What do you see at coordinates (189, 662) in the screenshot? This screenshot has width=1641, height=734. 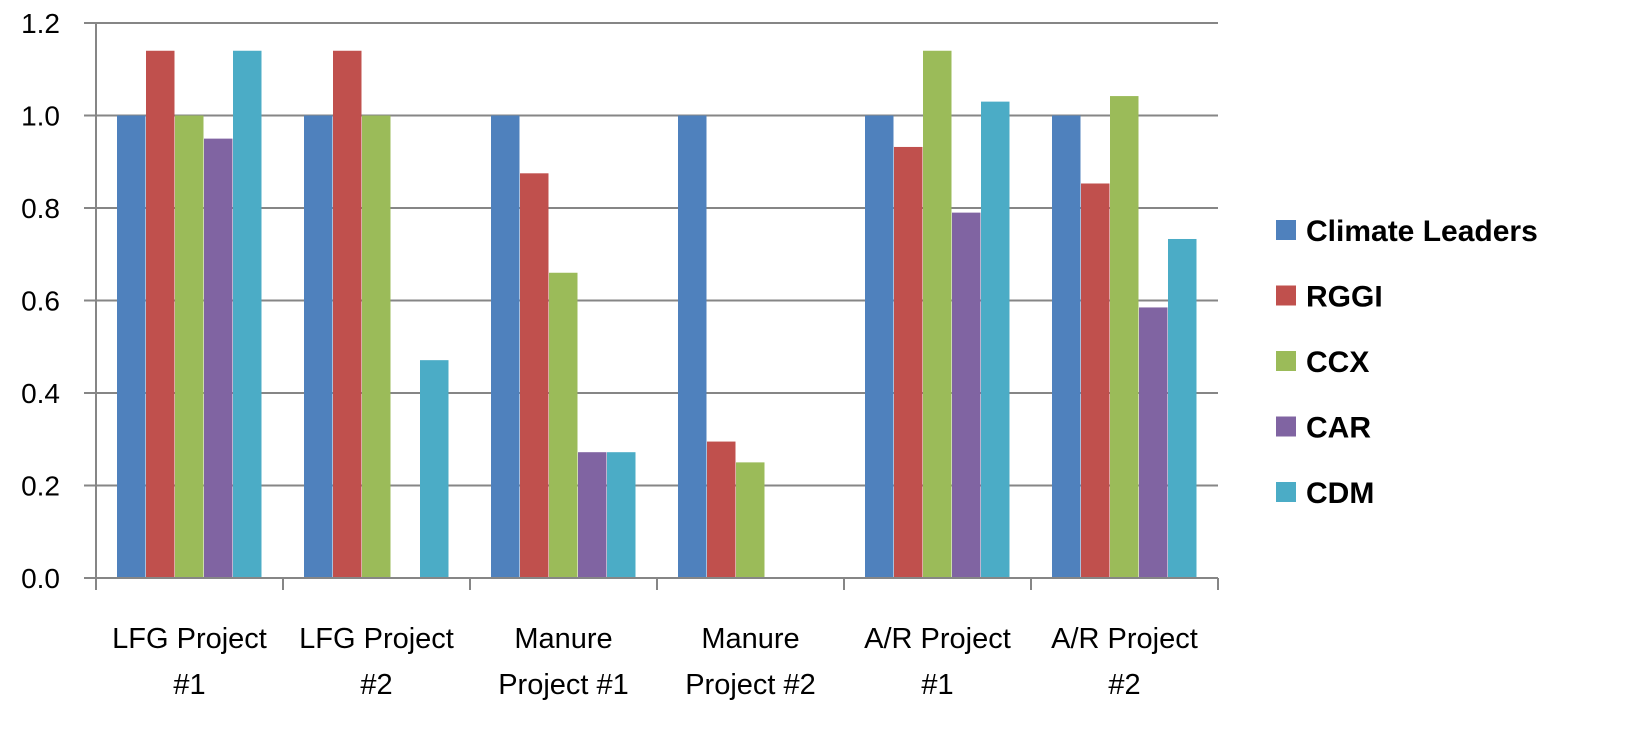 I see `x-category-label: LFG Project #1` at bounding box center [189, 662].